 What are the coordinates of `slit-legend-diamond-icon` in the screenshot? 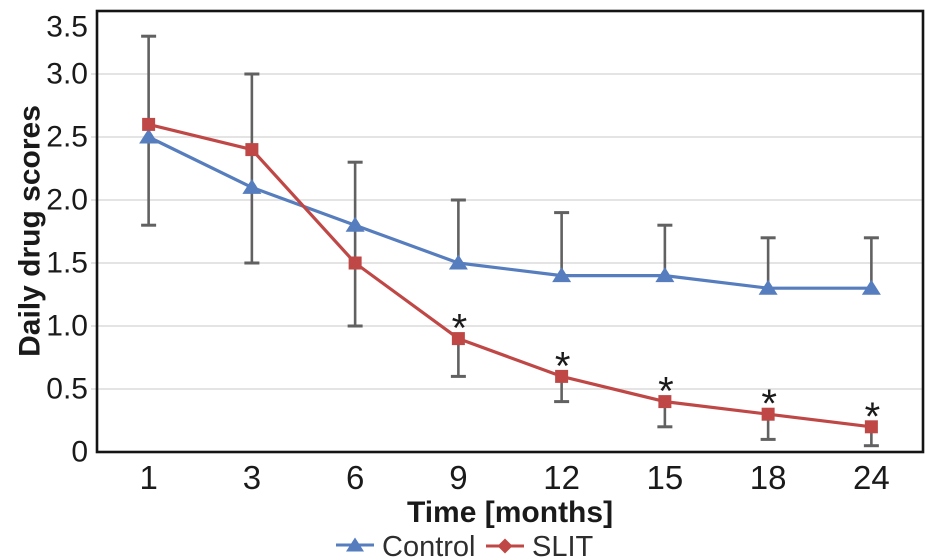 It's located at (505, 546).